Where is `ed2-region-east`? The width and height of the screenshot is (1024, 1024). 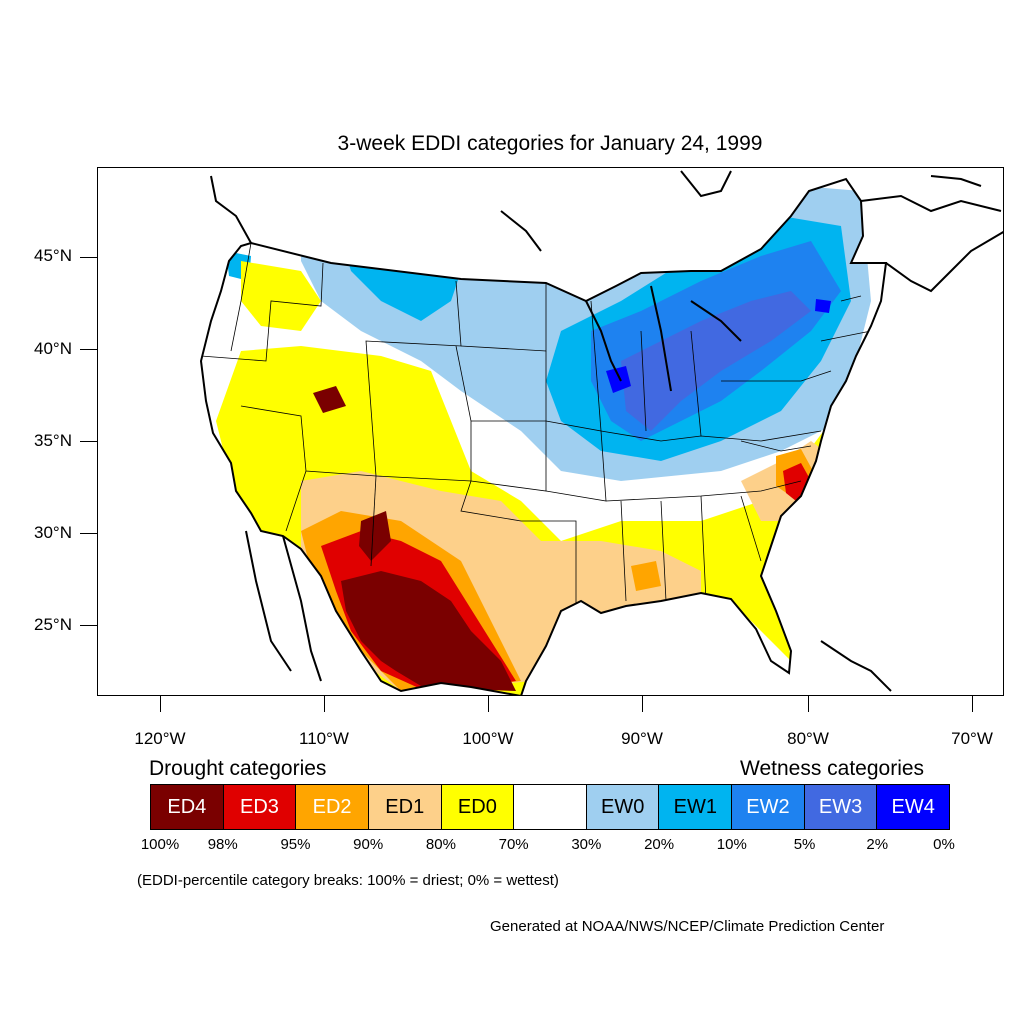
ed2-region-east is located at coordinates (722, 520).